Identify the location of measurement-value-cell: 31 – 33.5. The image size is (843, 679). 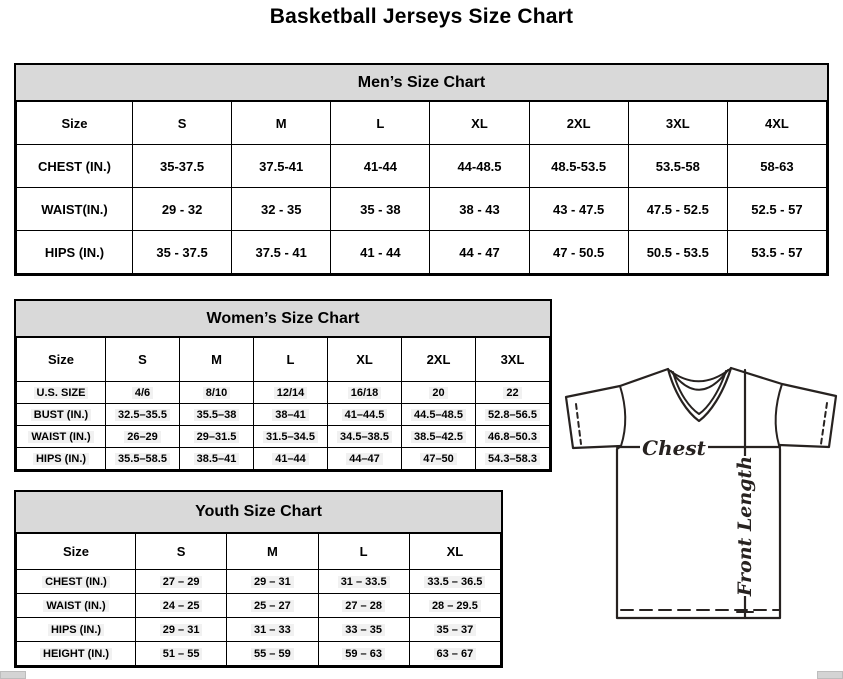
(363, 581).